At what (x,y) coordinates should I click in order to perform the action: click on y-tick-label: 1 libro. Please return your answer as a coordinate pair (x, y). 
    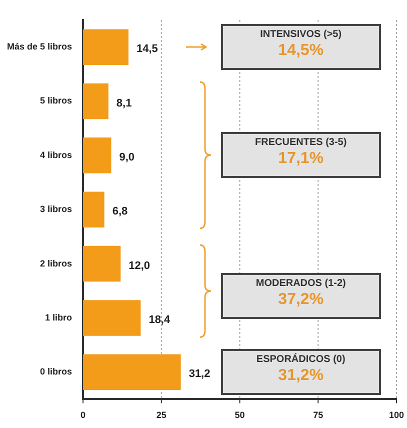
    Looking at the image, I should click on (59, 317).